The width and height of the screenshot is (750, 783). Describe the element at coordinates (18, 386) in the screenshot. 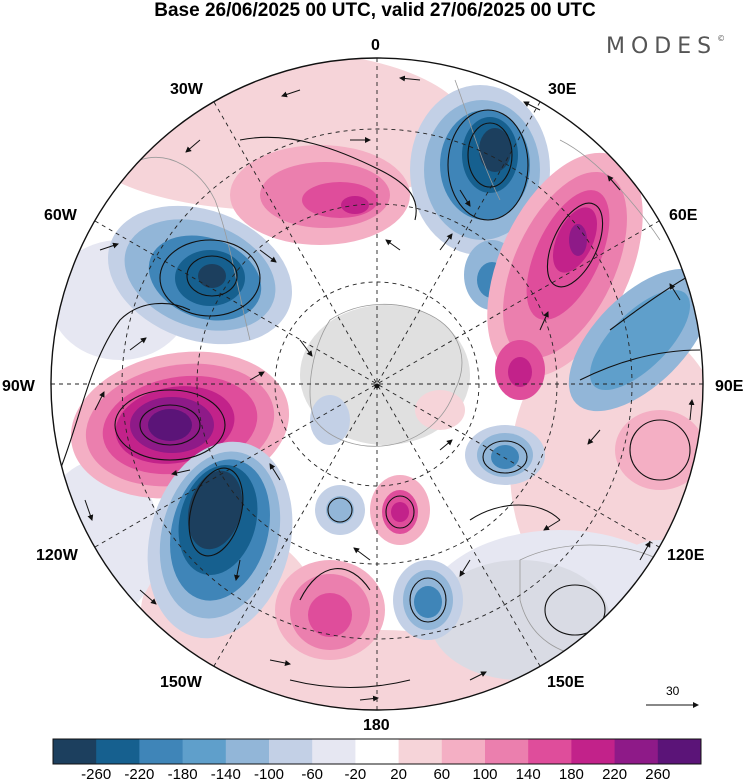

I see `label-lon-90w: 90W` at that location.